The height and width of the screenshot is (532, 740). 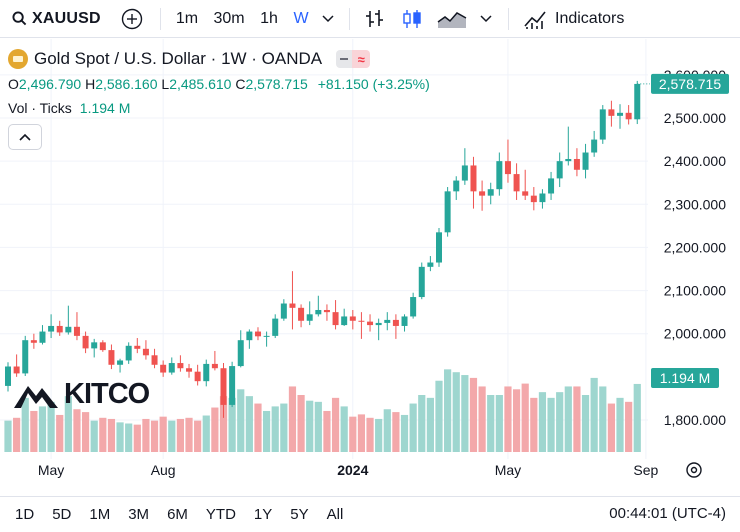 What do you see at coordinates (132, 19) in the screenshot?
I see `add-compare-button` at bounding box center [132, 19].